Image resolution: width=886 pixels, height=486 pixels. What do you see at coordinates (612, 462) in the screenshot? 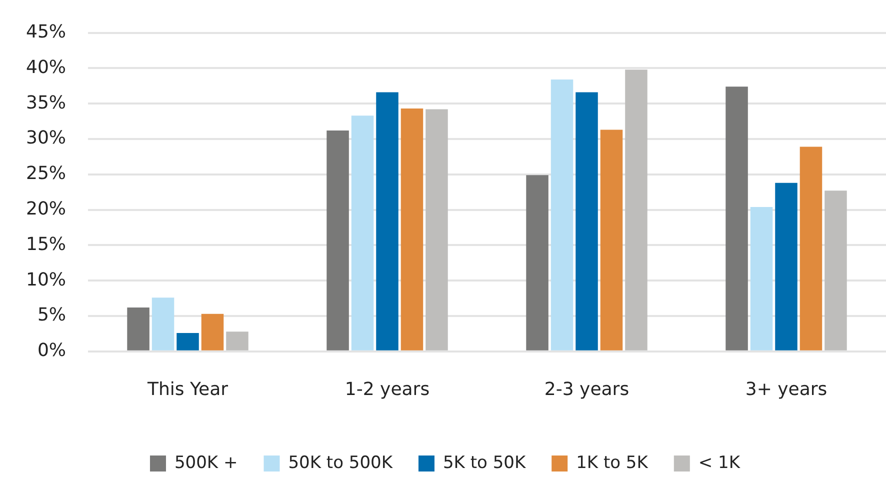
I see `legend-label: 1K to 5K` at bounding box center [612, 462].